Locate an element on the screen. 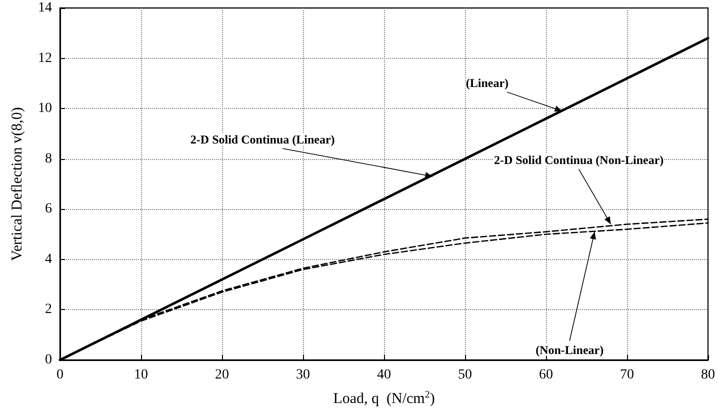  annotation: (Non-Linear) is located at coordinates (570, 349).